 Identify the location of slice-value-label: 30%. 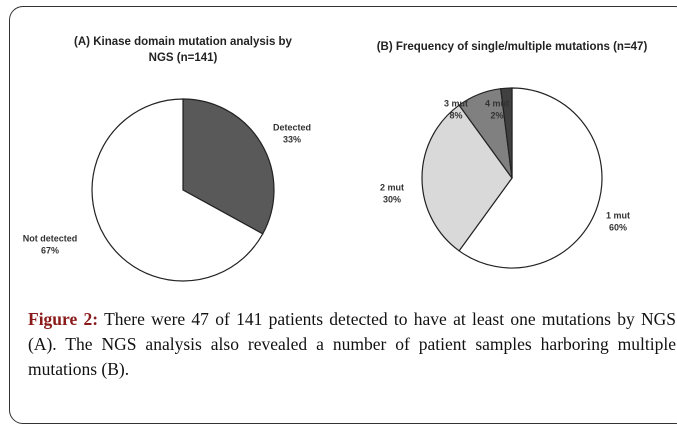
(392, 199).